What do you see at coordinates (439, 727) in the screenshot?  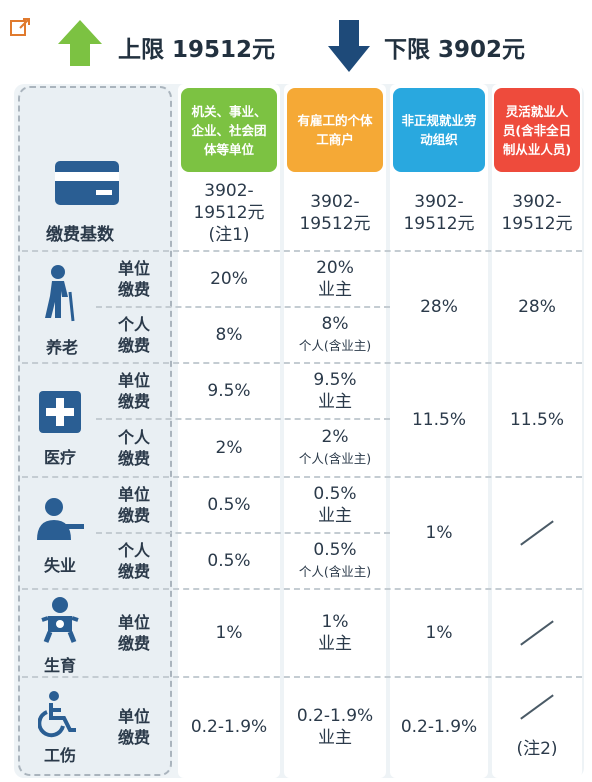 I see `injury-informal: 0.2-1.9%` at bounding box center [439, 727].